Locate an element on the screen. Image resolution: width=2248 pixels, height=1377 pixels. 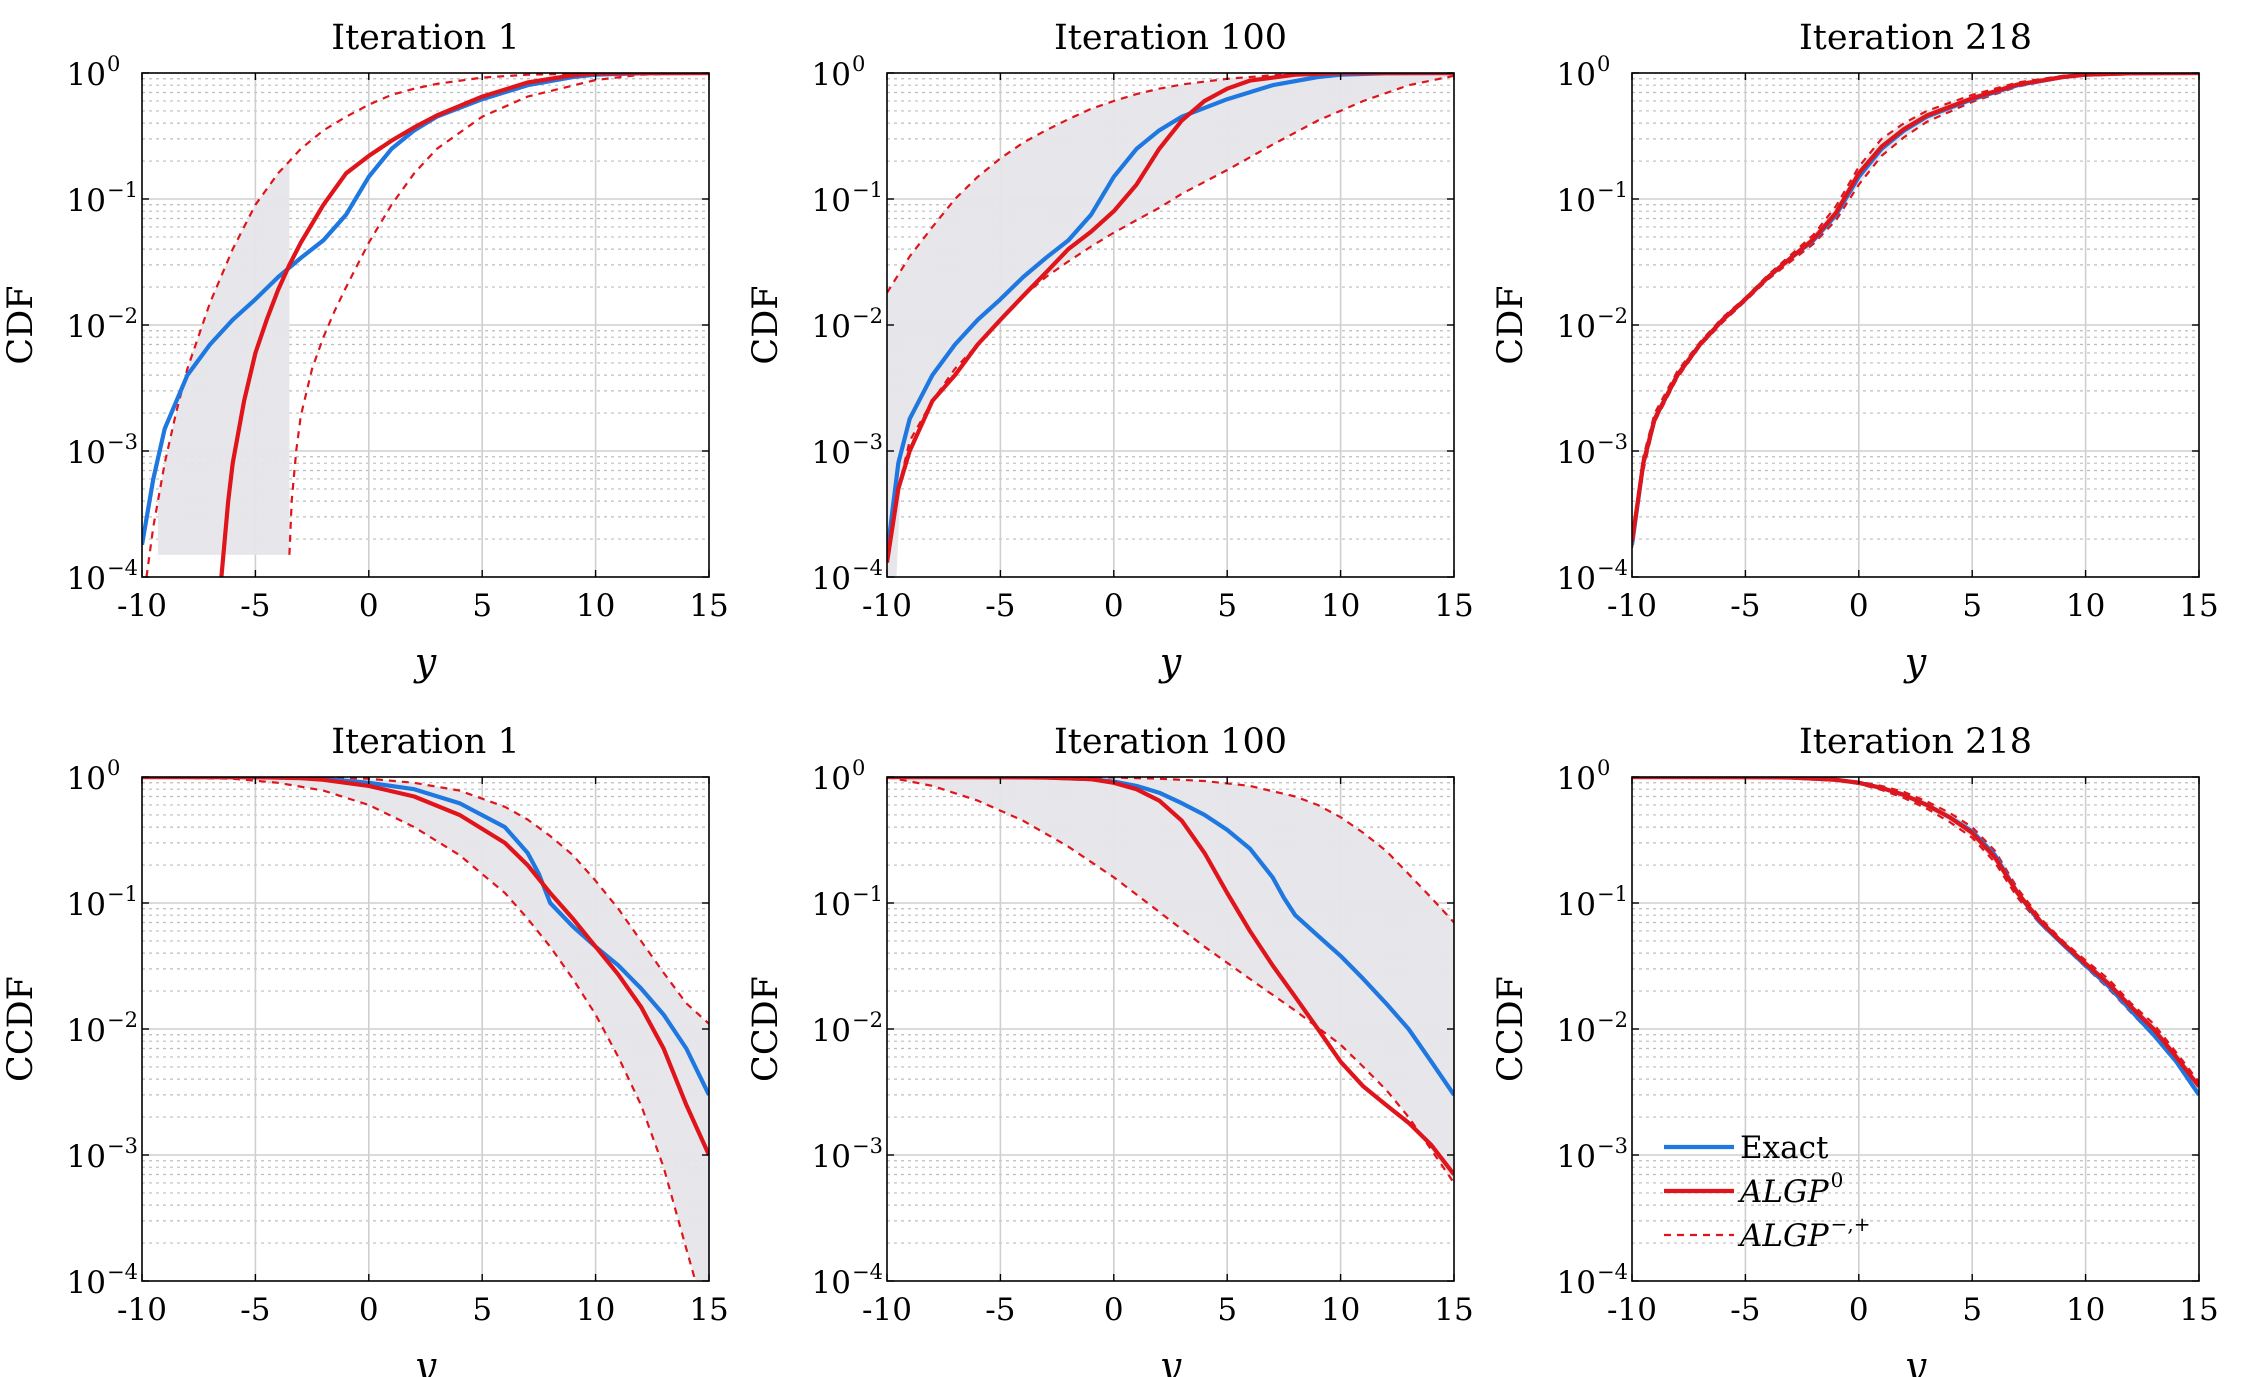
panel-title: Iteration 218 is located at coordinates (1915, 38).